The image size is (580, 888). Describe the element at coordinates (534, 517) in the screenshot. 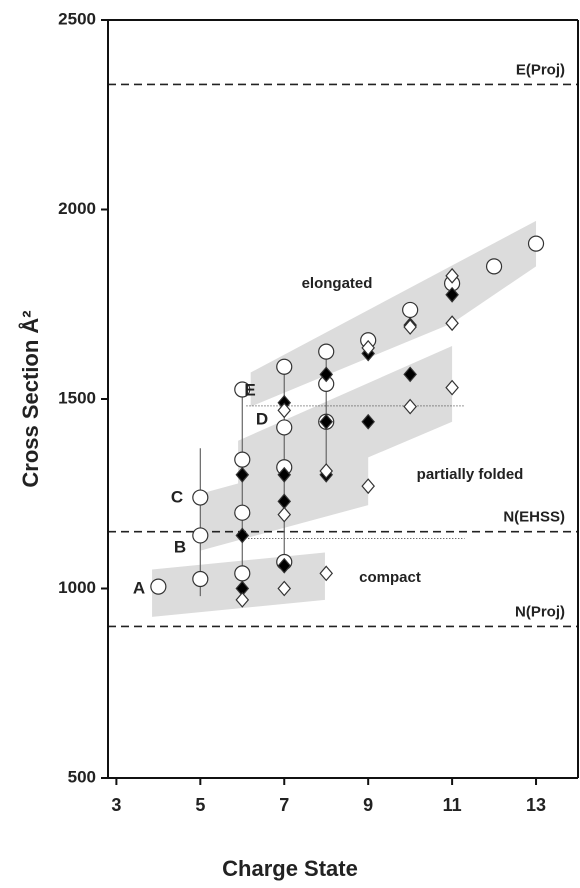

I see `reference-label: N(EHSS)` at that location.